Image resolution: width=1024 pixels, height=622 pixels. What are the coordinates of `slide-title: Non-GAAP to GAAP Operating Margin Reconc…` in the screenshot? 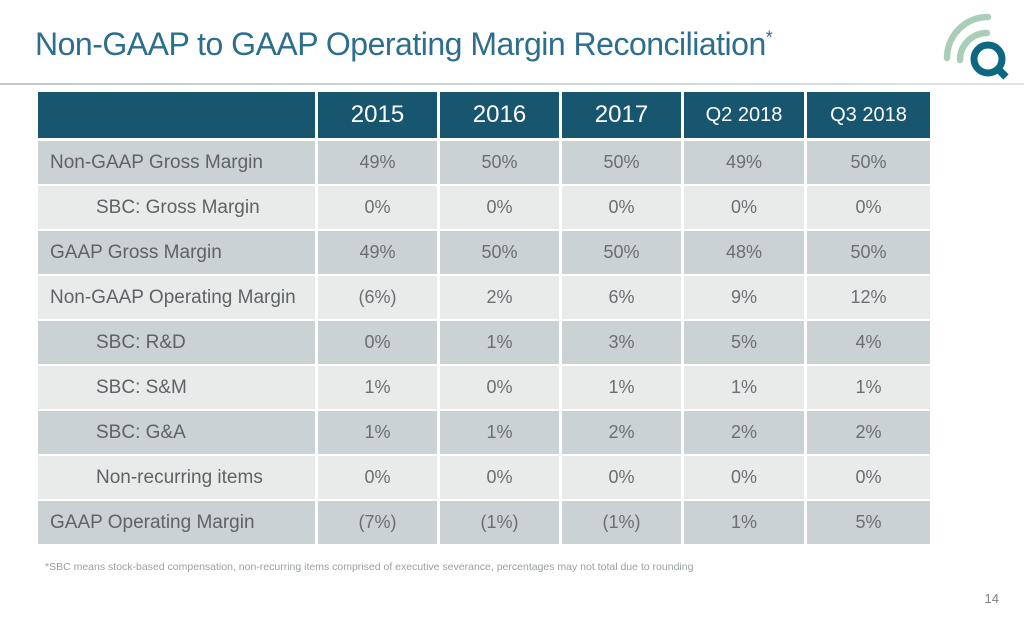 It's located at (404, 44).